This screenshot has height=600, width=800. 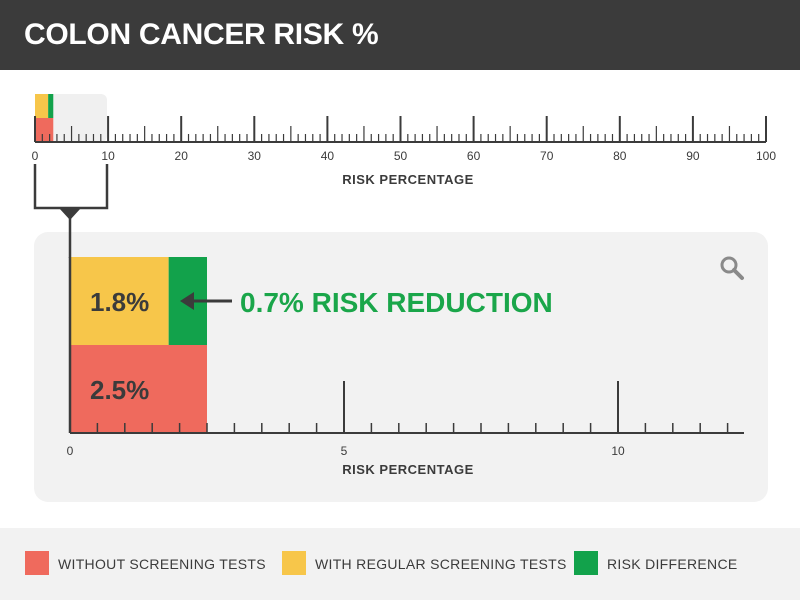 I want to click on x-tick-label: 50, so click(x=401, y=156).